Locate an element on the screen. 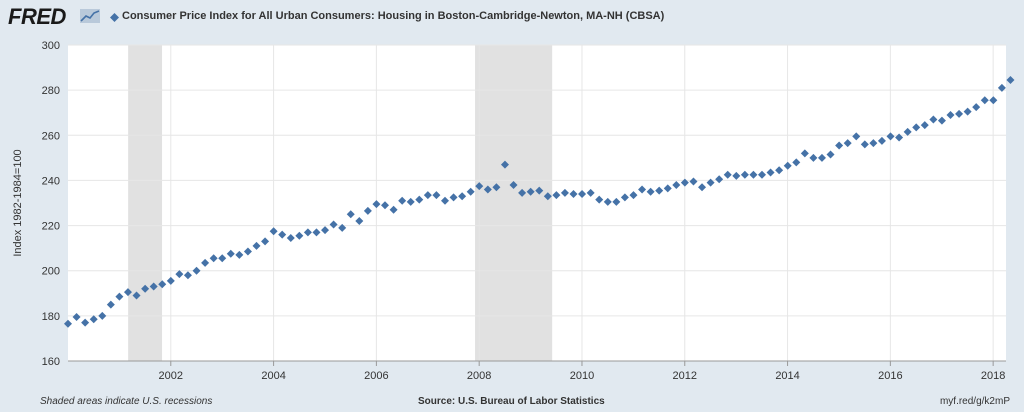 The image size is (1024, 412). fred-logo: FRED is located at coordinates (37, 16).